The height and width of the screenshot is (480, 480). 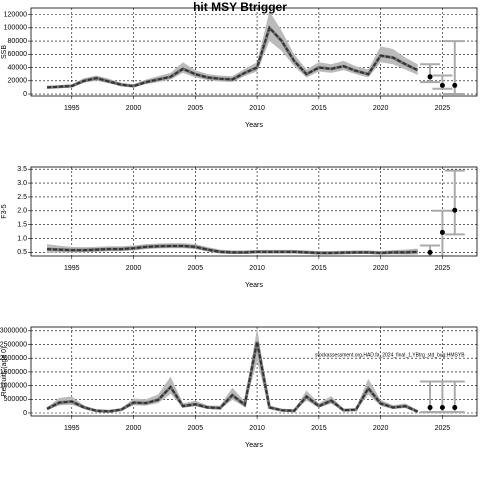 What do you see at coordinates (15, 28) in the screenshot?
I see `y-tick-label: 100000` at bounding box center [15, 28].